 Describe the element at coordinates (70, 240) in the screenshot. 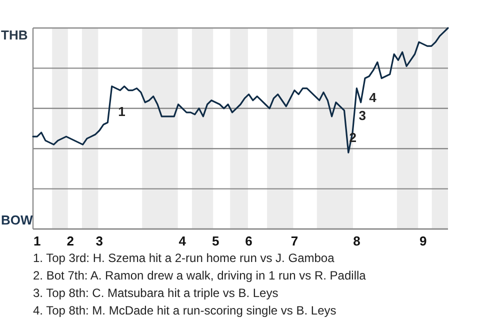

I see `x-tick-label: 2` at that location.